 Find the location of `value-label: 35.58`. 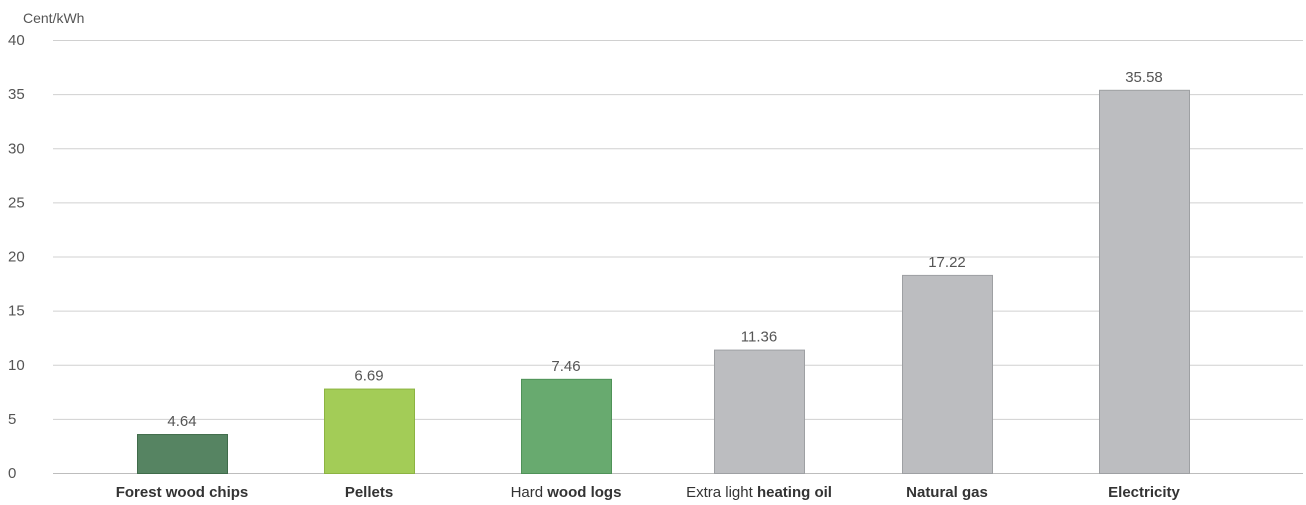

value-label: 35.58 is located at coordinates (1144, 77).